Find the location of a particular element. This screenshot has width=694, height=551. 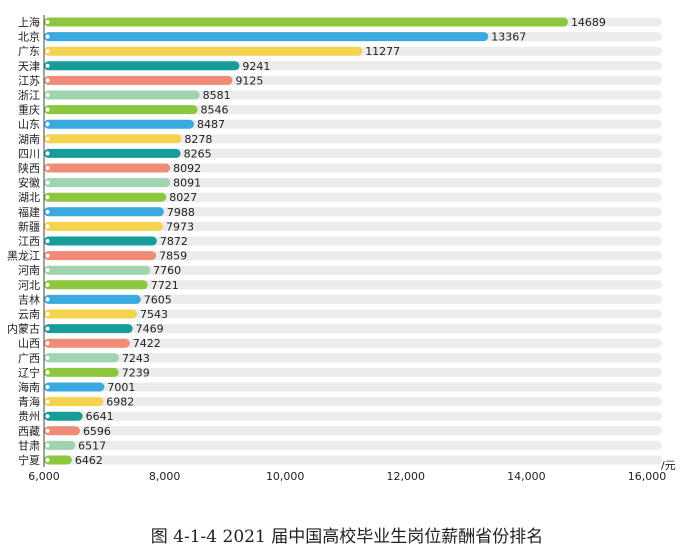

category-label: 北京 is located at coordinates (29, 37).